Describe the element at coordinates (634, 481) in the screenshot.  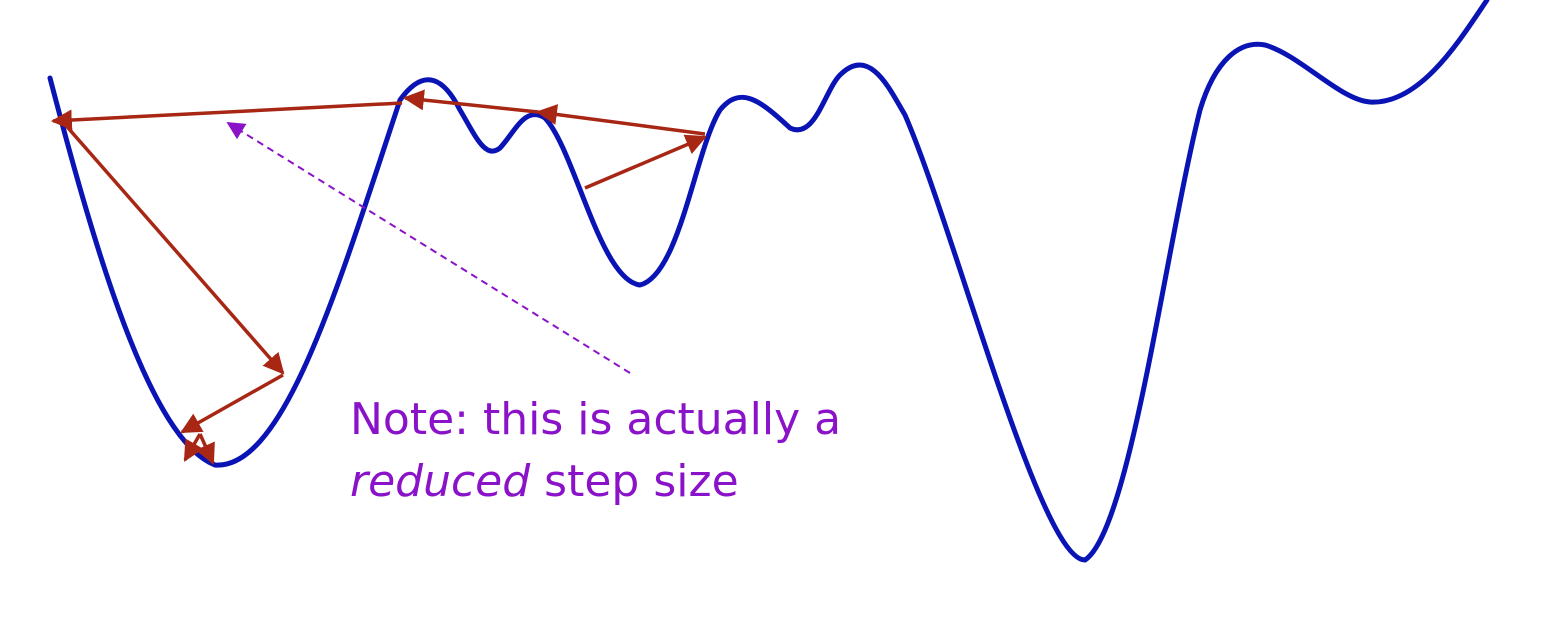
I see `note-text-rest: step size` at that location.